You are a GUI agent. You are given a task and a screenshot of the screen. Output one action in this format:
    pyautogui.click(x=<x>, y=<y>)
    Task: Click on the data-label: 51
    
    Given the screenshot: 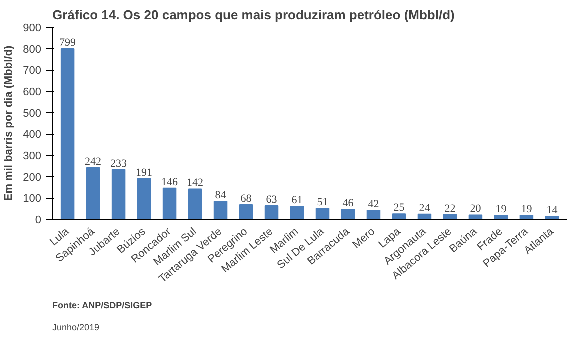 What is the action you would take?
    pyautogui.click(x=322, y=202)
    